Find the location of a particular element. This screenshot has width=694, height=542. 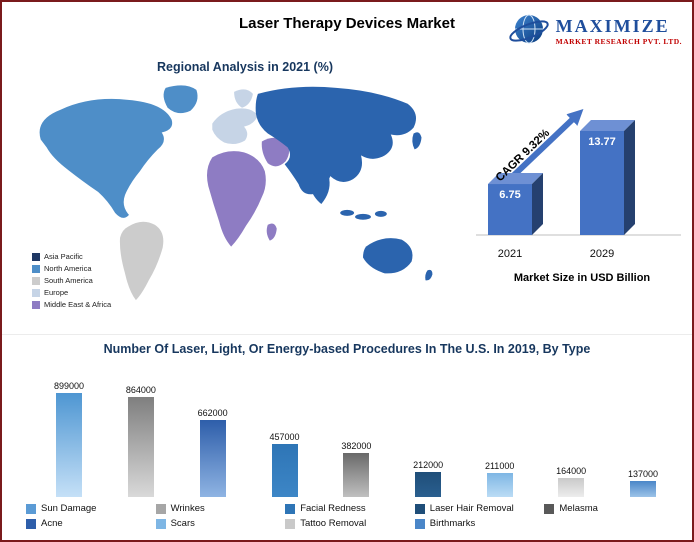

logo-text: MAXIMIZE MARKET RESEARCH PVT. LTD. is located at coordinates (619, 31).